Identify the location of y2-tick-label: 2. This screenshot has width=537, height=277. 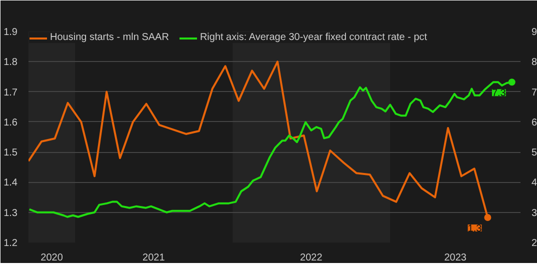
(534, 243).